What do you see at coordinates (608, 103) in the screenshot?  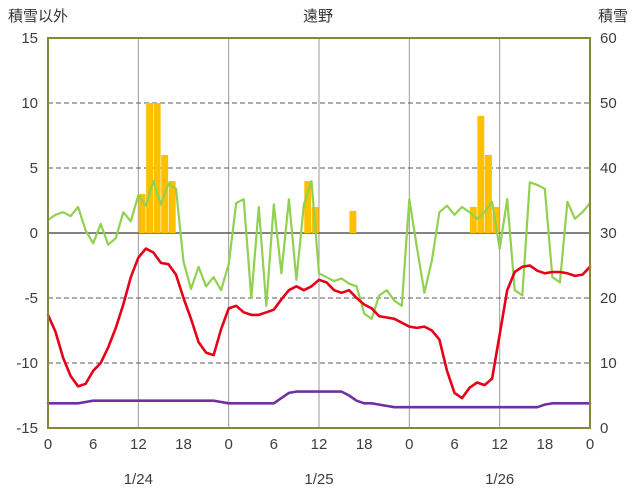 I see `right-axis-tick: 50` at bounding box center [608, 103].